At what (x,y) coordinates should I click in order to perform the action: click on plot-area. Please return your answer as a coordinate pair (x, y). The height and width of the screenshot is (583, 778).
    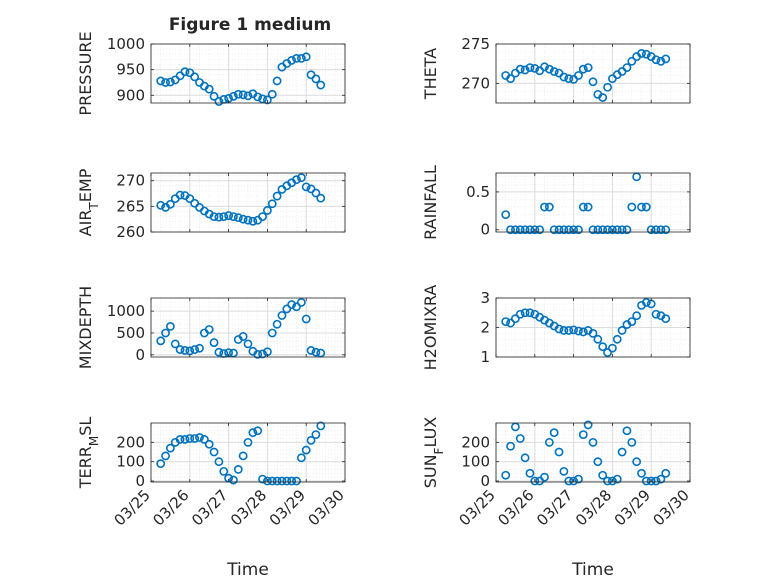
    Looking at the image, I should click on (248, 73).